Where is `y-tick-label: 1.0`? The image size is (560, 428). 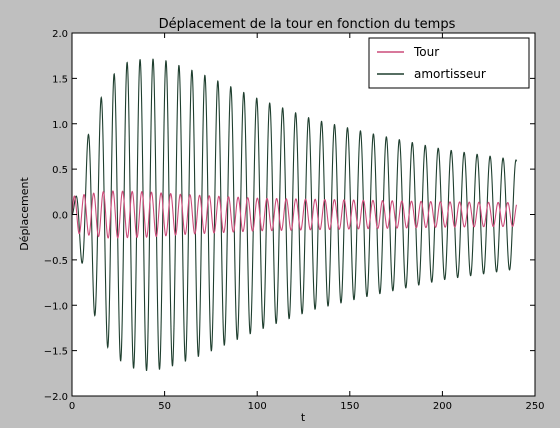 y-tick-label: 1.0 is located at coordinates (60, 125).